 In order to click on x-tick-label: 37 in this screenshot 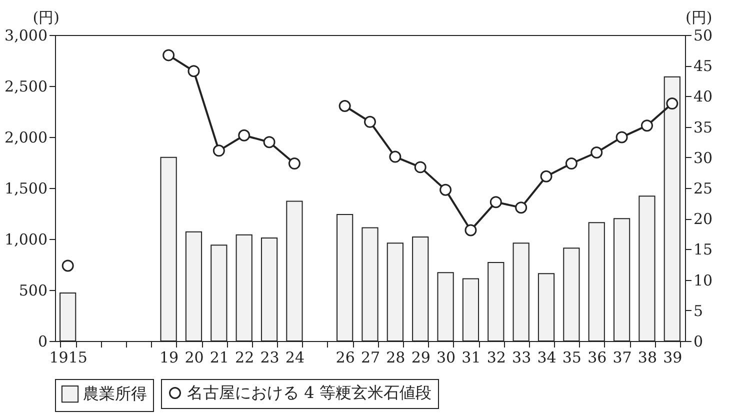, I will do `click(622, 357)`.